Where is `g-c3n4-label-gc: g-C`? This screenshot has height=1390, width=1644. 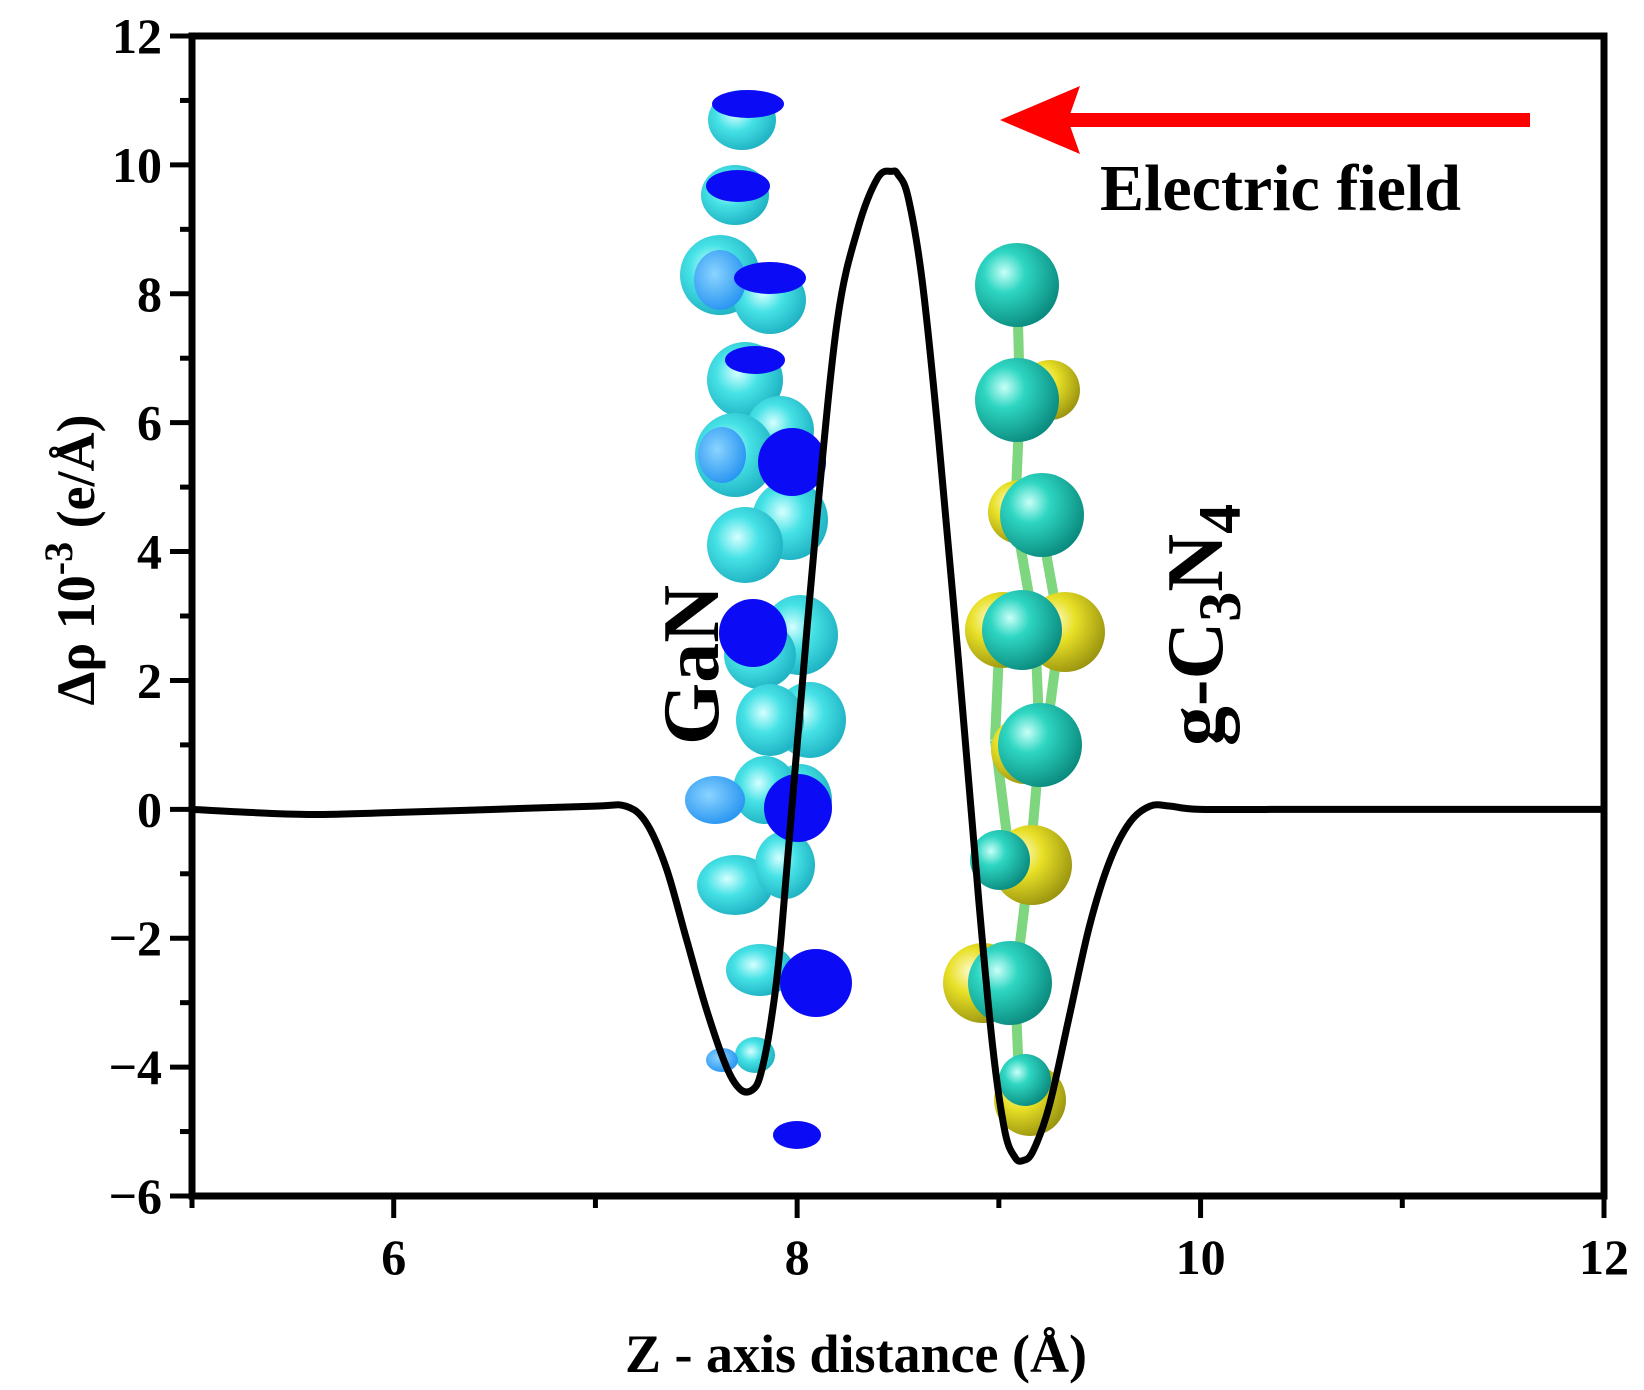
g-c3n4-label-gc: g-C is located at coordinates (1196, 684).